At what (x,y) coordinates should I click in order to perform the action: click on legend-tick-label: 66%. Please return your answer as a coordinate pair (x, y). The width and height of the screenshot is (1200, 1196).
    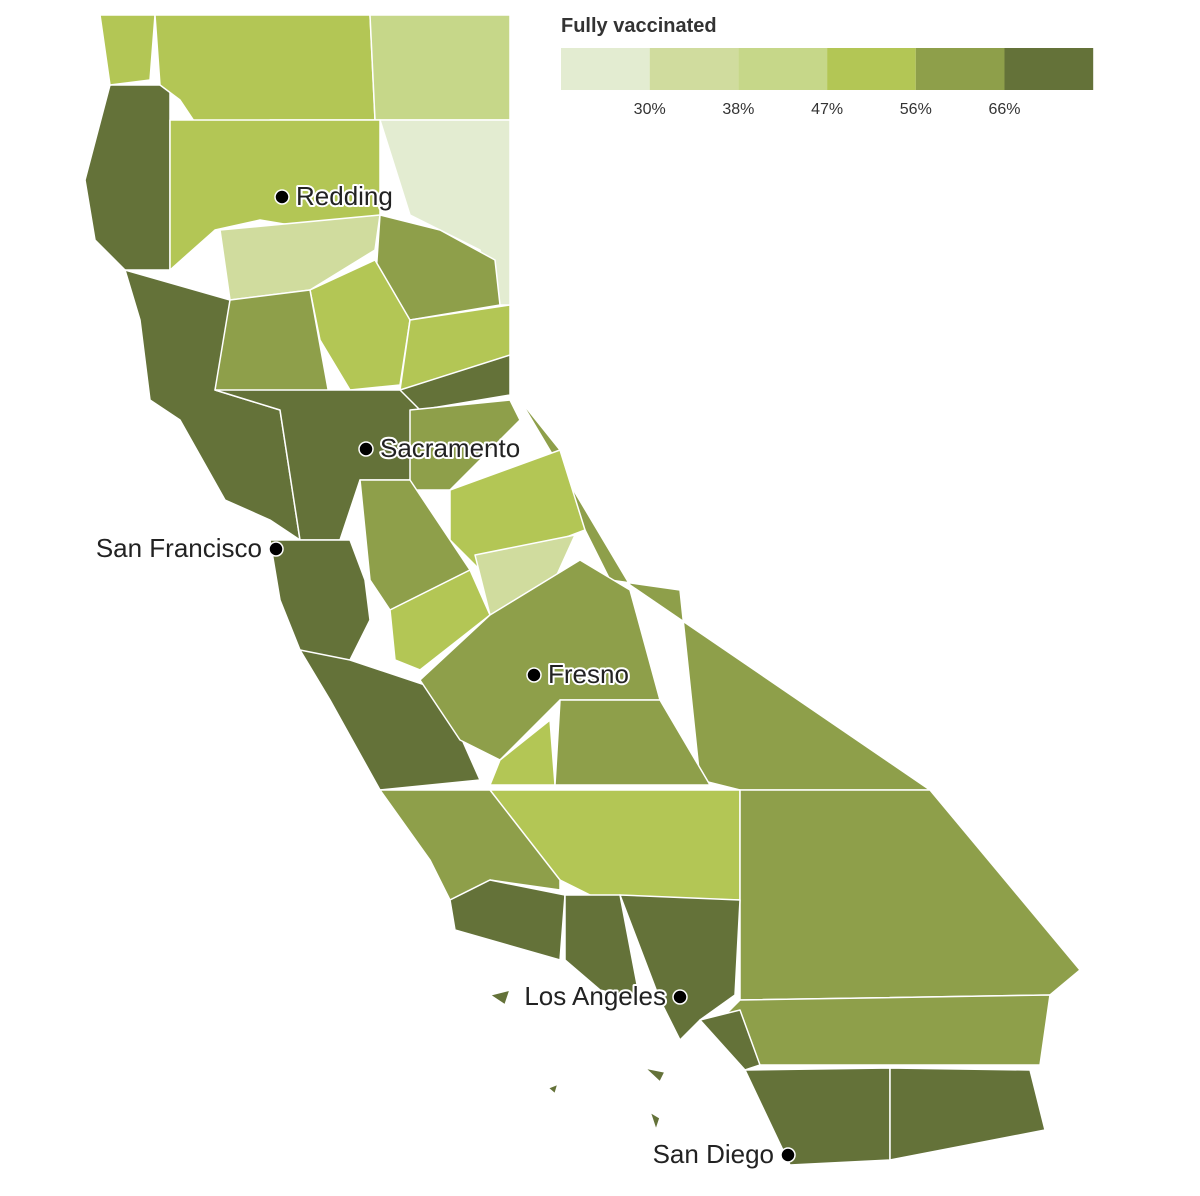
    Looking at the image, I should click on (1004, 109).